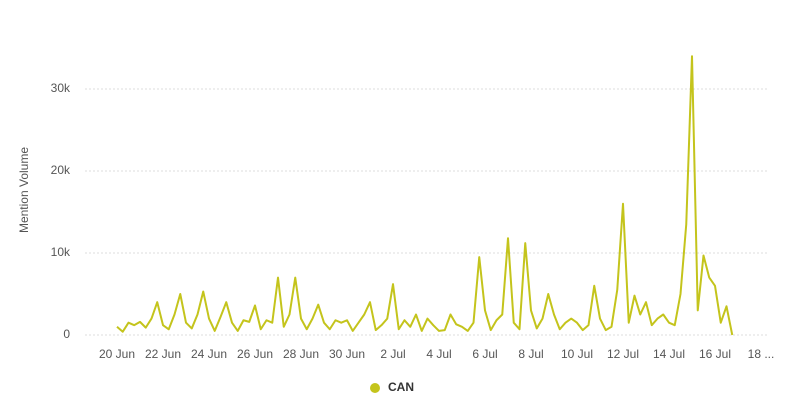  What do you see at coordinates (715, 354) in the screenshot?
I see `x-tick-label: 16 Jul` at bounding box center [715, 354].